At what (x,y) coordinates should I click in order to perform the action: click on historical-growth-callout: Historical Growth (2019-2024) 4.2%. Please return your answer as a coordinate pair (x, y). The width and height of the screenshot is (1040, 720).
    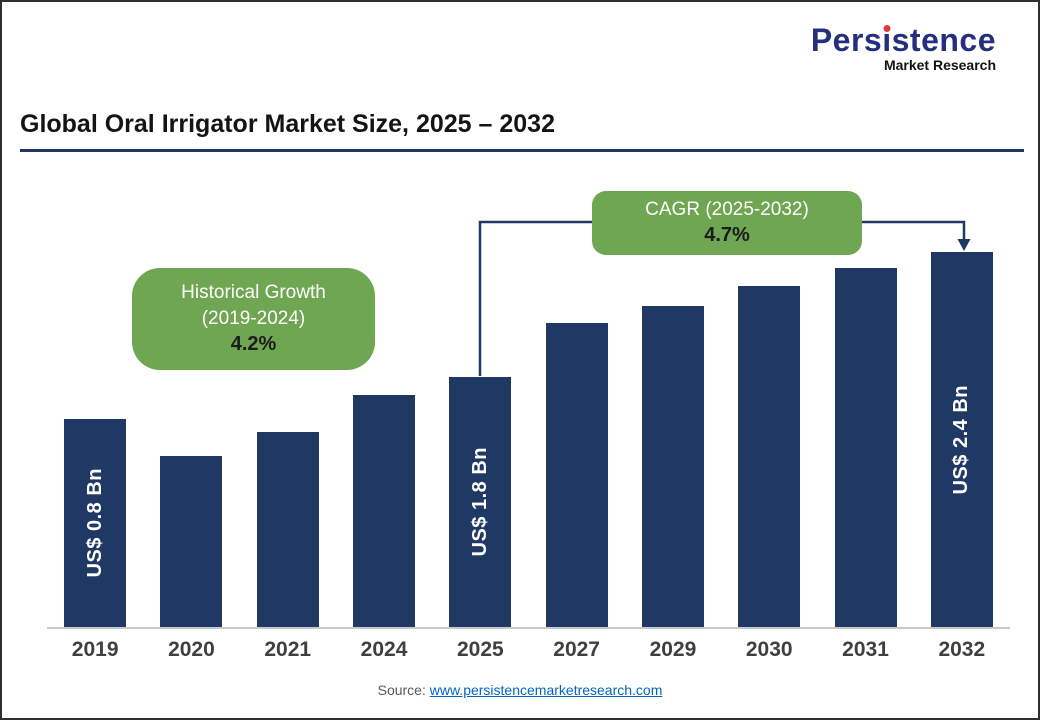
    Looking at the image, I should click on (253, 319).